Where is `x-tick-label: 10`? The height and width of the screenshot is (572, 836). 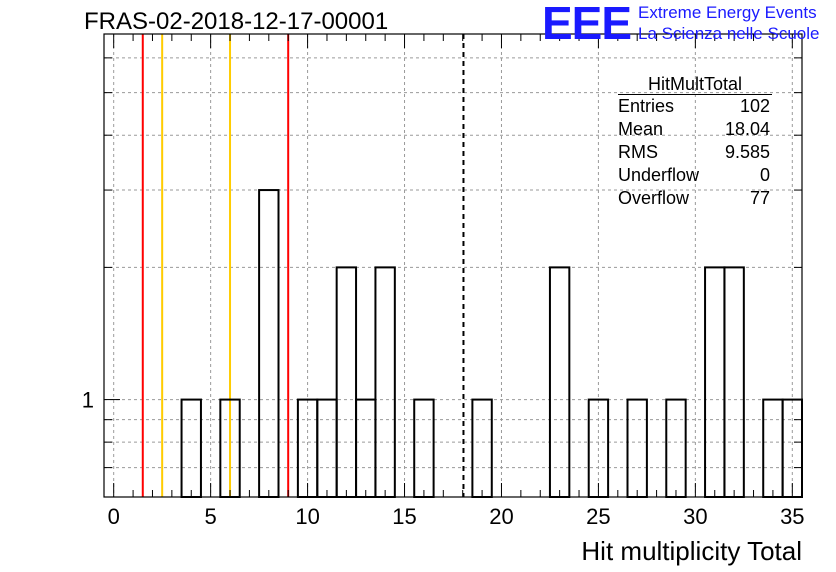
x-tick-label: 10 is located at coordinates (307, 516).